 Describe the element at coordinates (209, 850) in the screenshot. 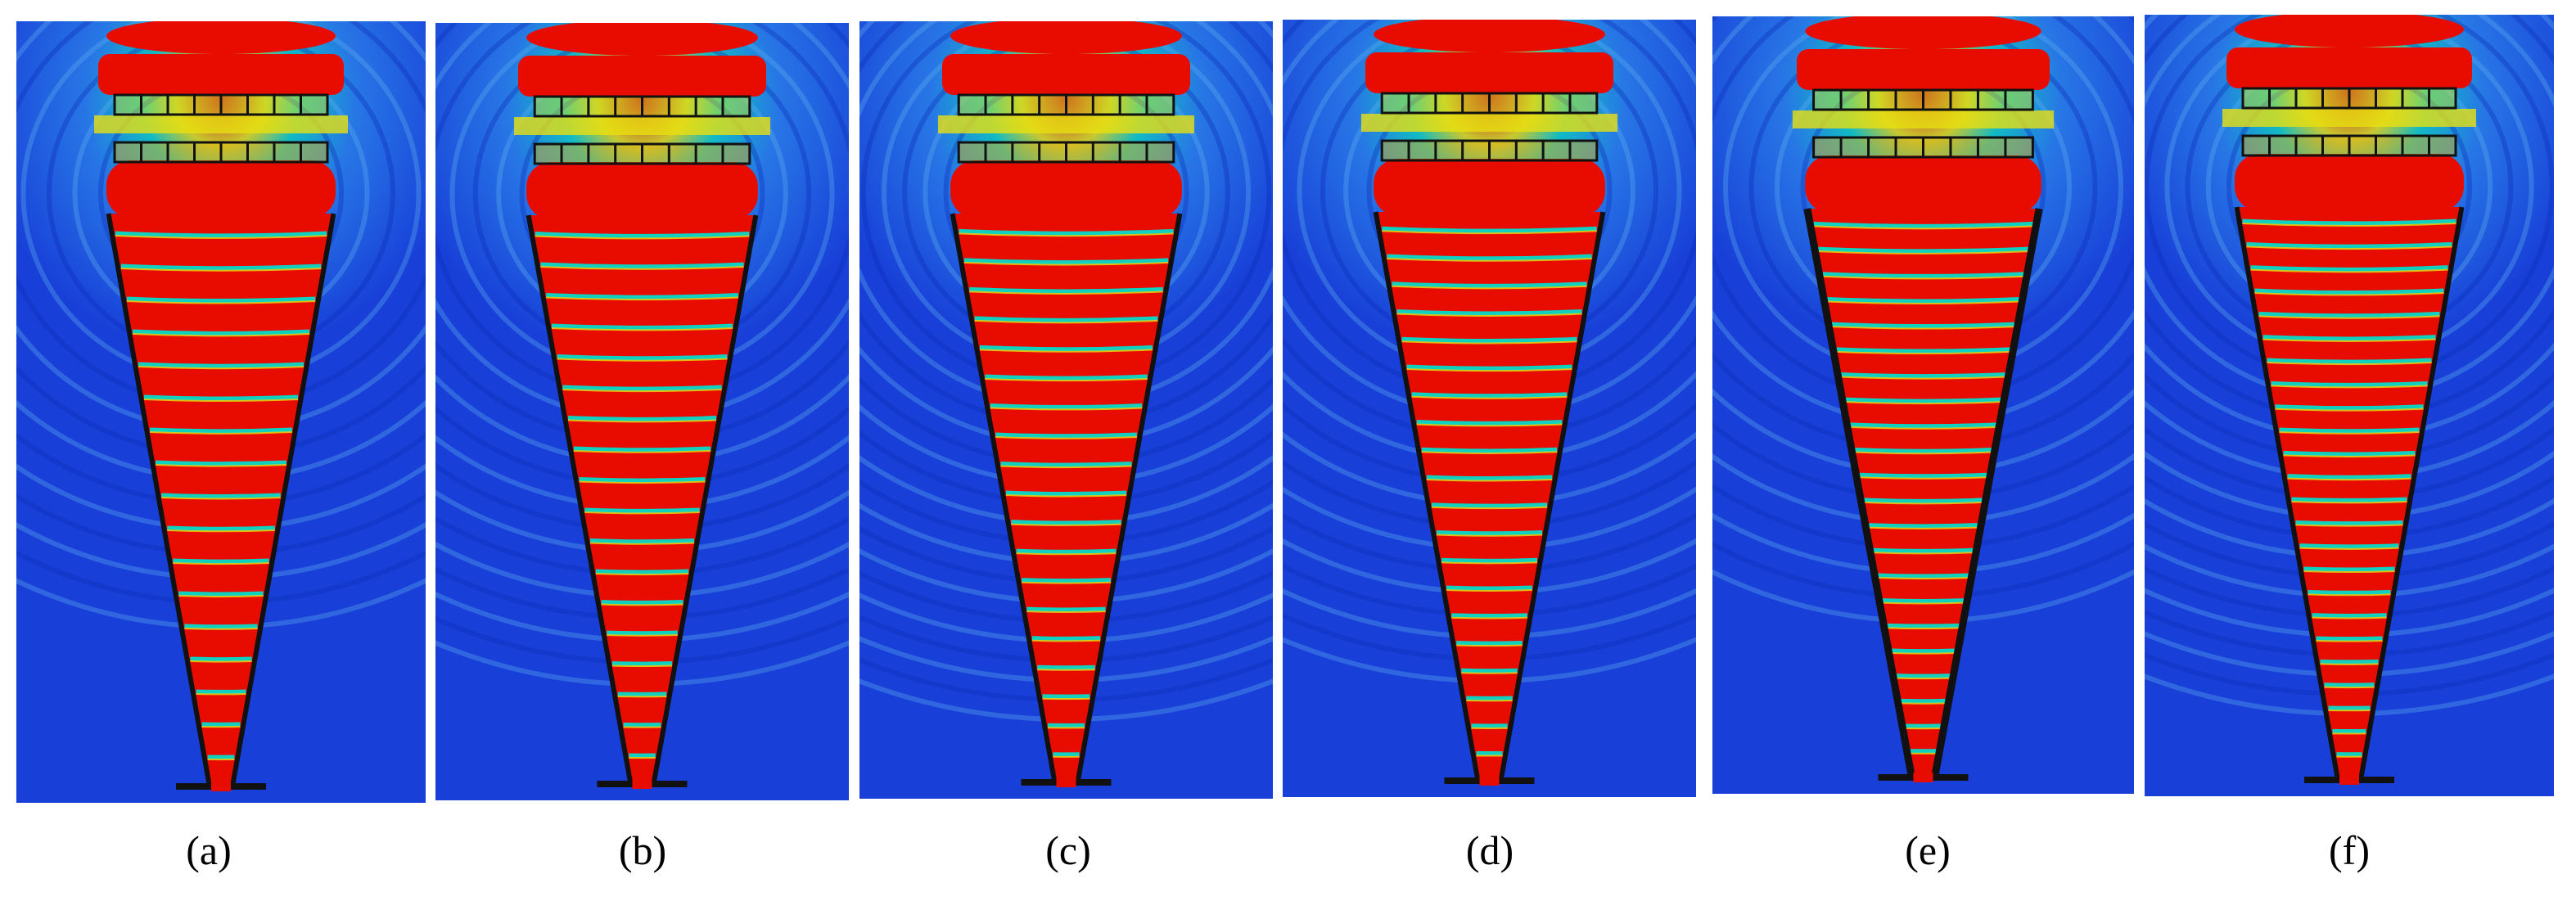

I see `panel-label-a: (a)` at that location.